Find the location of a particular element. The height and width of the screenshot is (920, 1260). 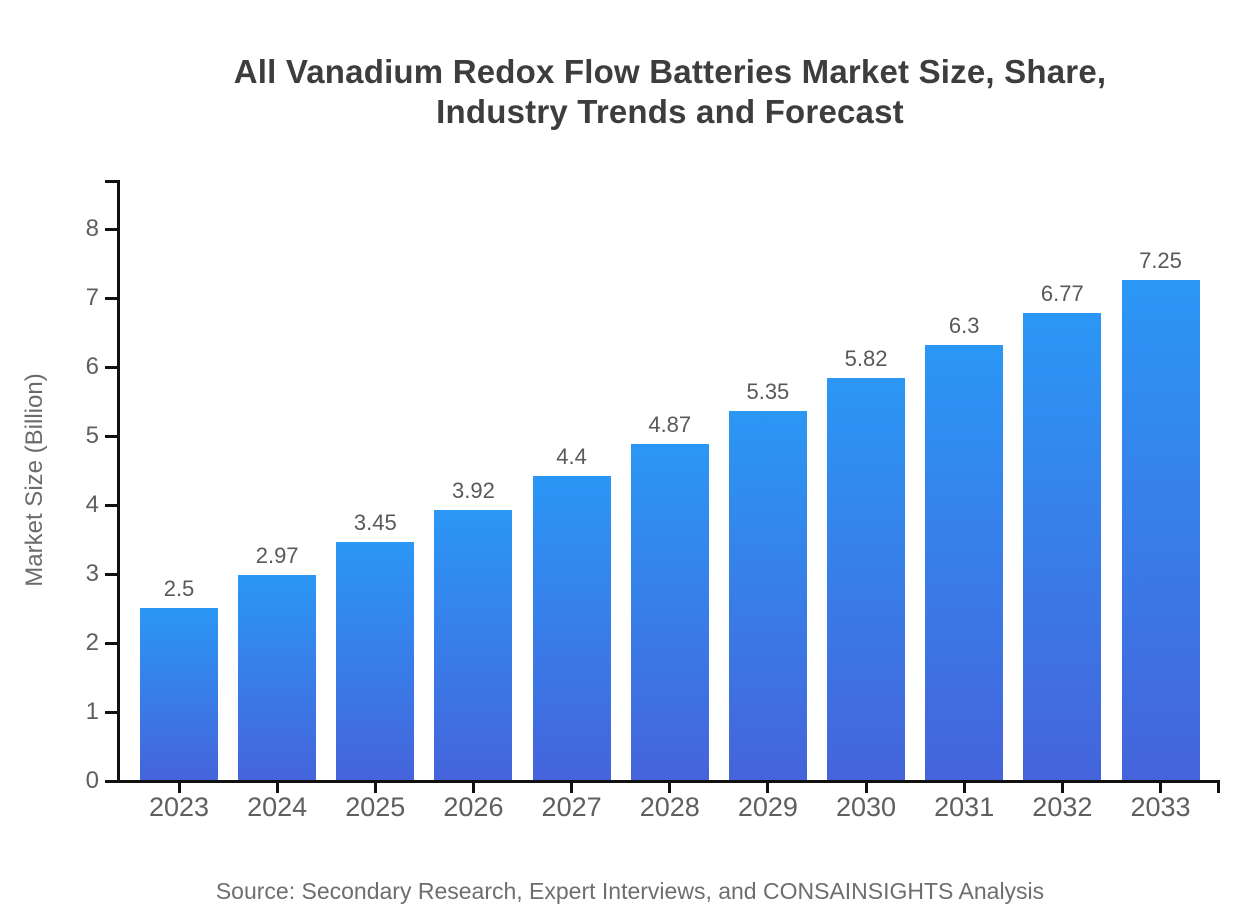

bar-value-label: 5.35 is located at coordinates (768, 391).